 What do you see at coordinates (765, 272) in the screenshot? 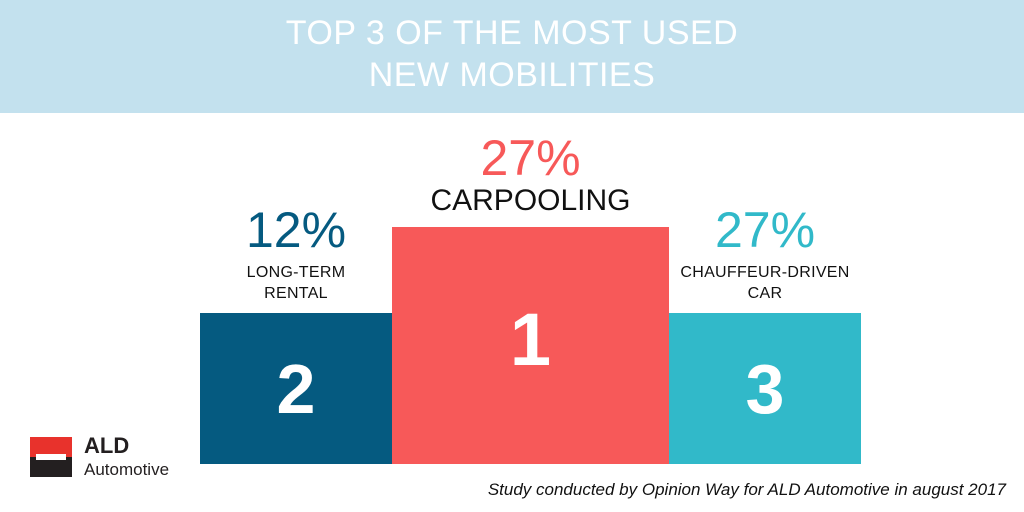
I see `category-label-line: CHAUFFEUR-DRIVEN` at bounding box center [765, 272].